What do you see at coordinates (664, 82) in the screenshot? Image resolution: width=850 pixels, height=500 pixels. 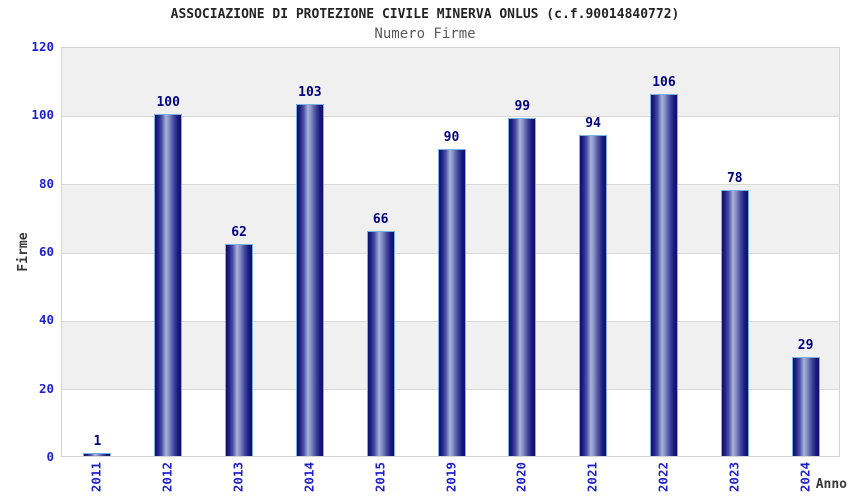 I see `bar-value-2022: 106` at bounding box center [664, 82].